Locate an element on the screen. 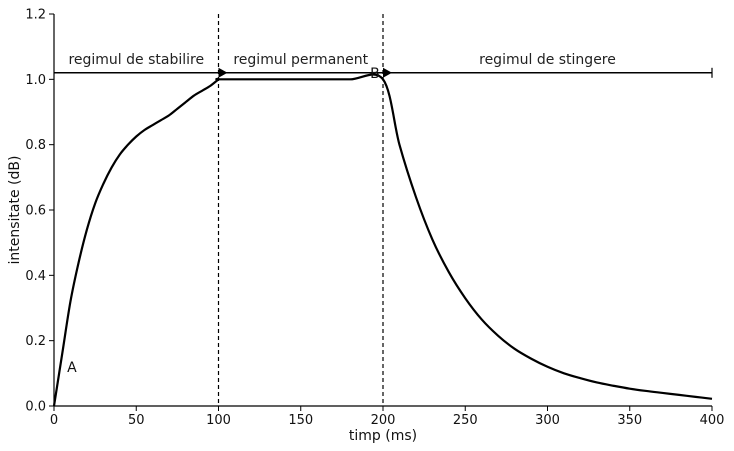  region-label: regimul de stabilire is located at coordinates (136, 60).